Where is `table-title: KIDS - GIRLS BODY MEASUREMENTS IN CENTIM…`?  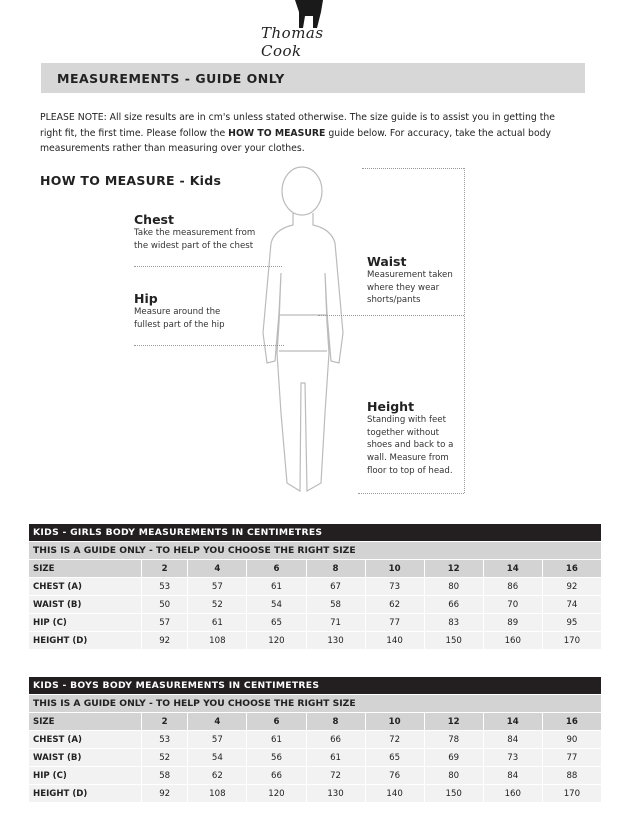
table-title: KIDS - GIRLS BODY MEASUREMENTS IN CENTIM… is located at coordinates (315, 532).